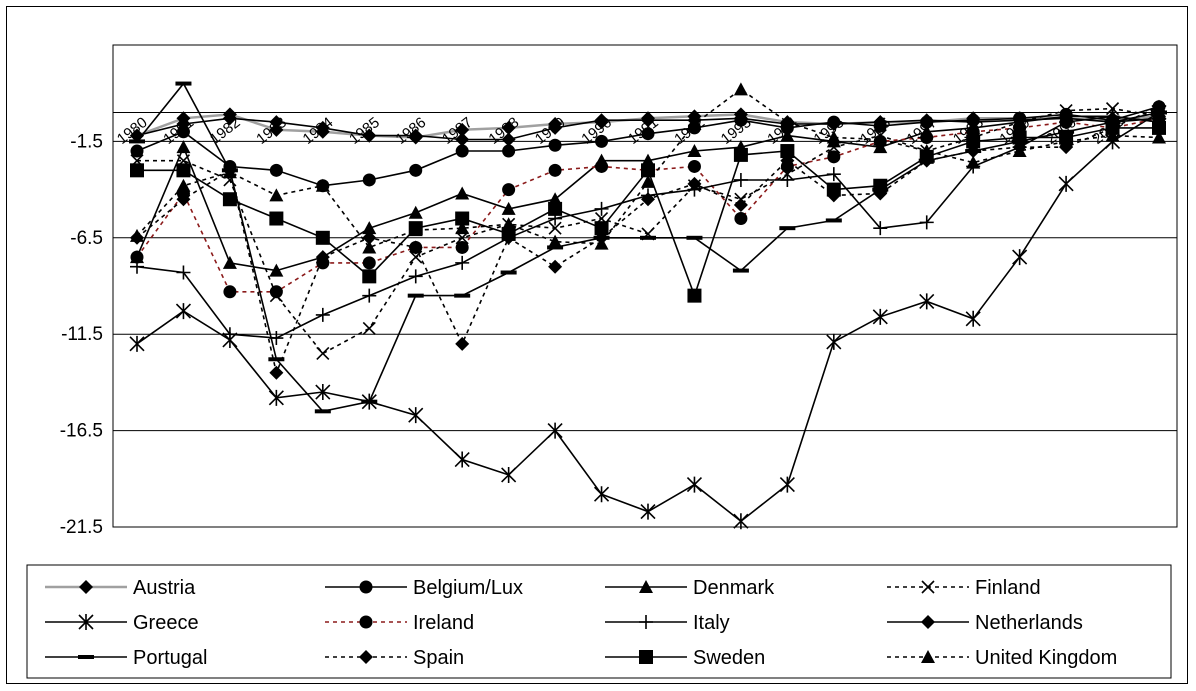  What do you see at coordinates (411, 131) in the screenshot?
I see `x-tick-label: 1986` at bounding box center [411, 131].